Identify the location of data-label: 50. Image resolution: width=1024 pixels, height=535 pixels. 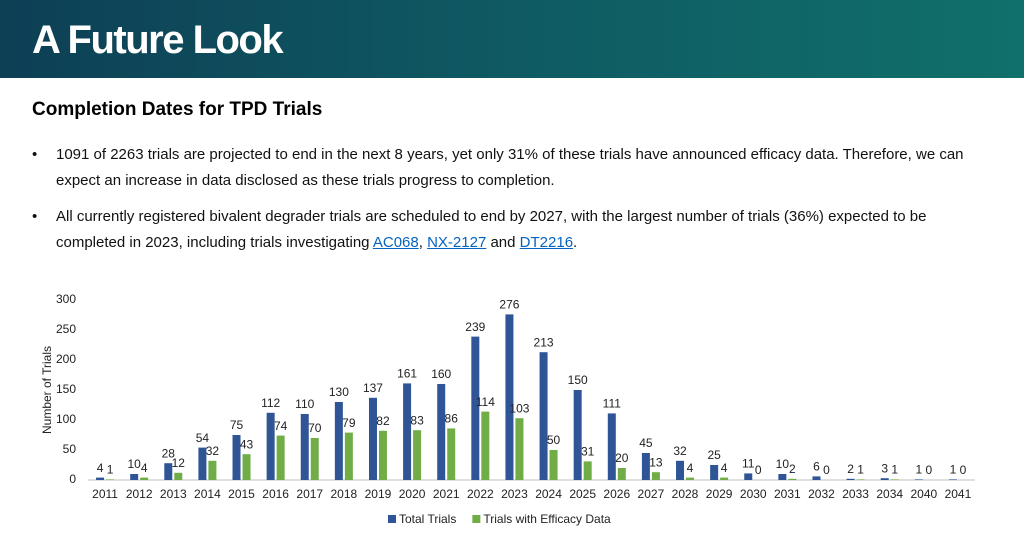
(554, 440).